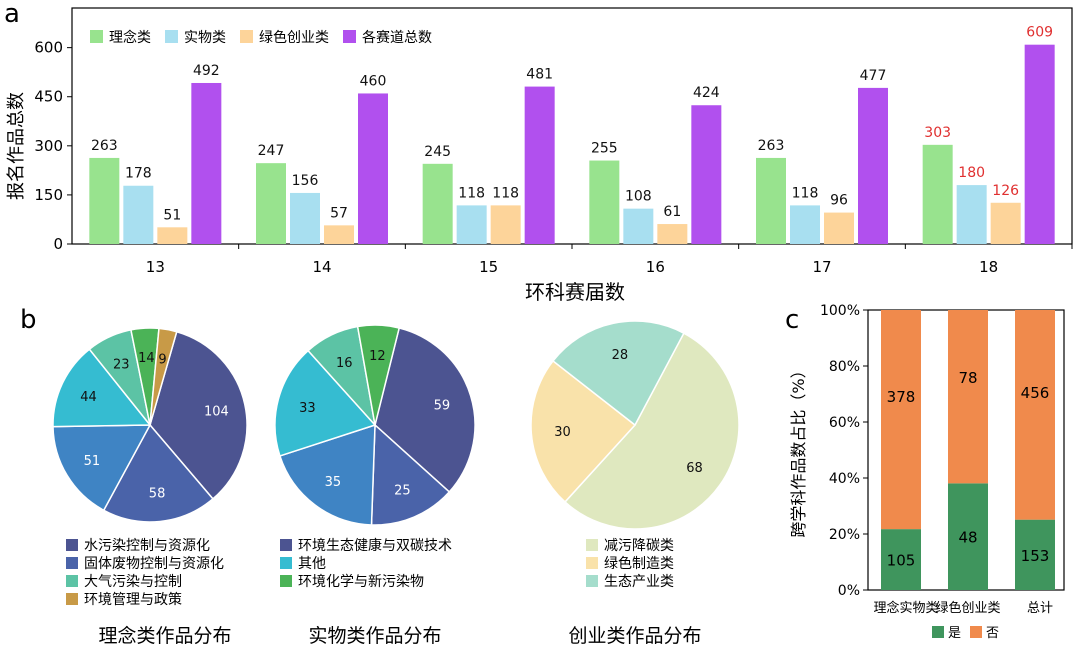  I want to click on bar-value-label: 96, so click(839, 201).